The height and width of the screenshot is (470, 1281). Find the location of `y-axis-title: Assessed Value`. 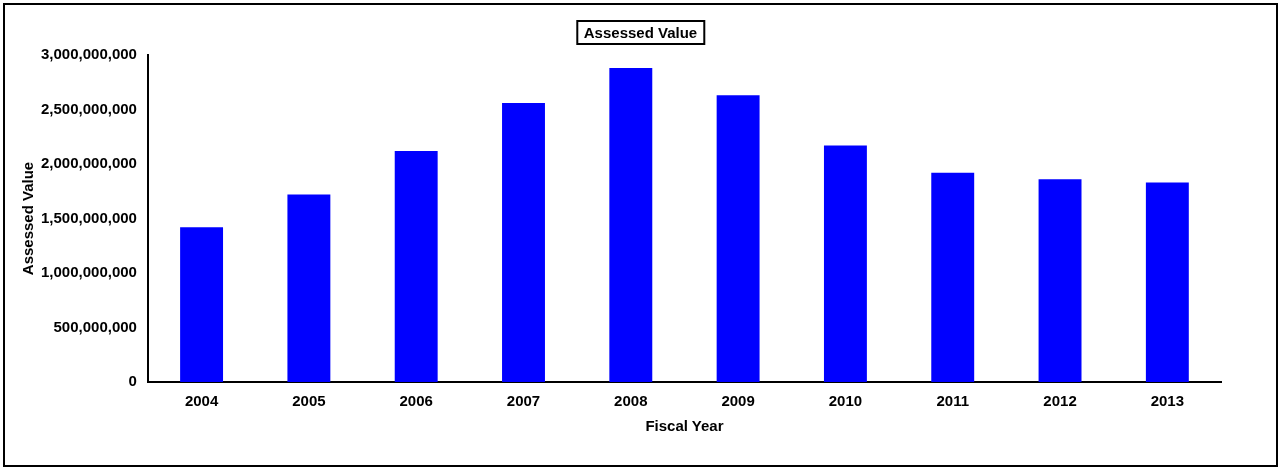

y-axis-title: Assessed Value is located at coordinates (28, 218).